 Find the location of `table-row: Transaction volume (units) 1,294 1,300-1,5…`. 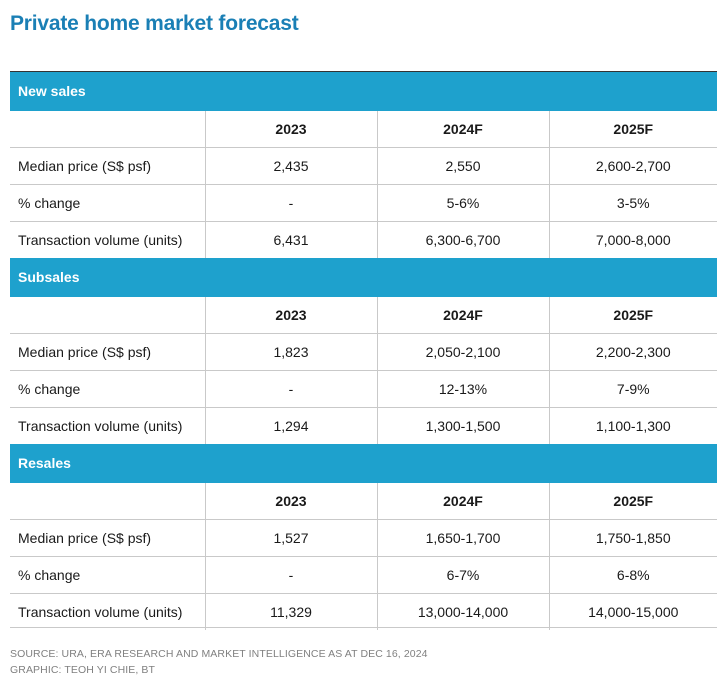

table-row: Transaction volume (units) 1,294 1,300-1,5… is located at coordinates (364, 425).